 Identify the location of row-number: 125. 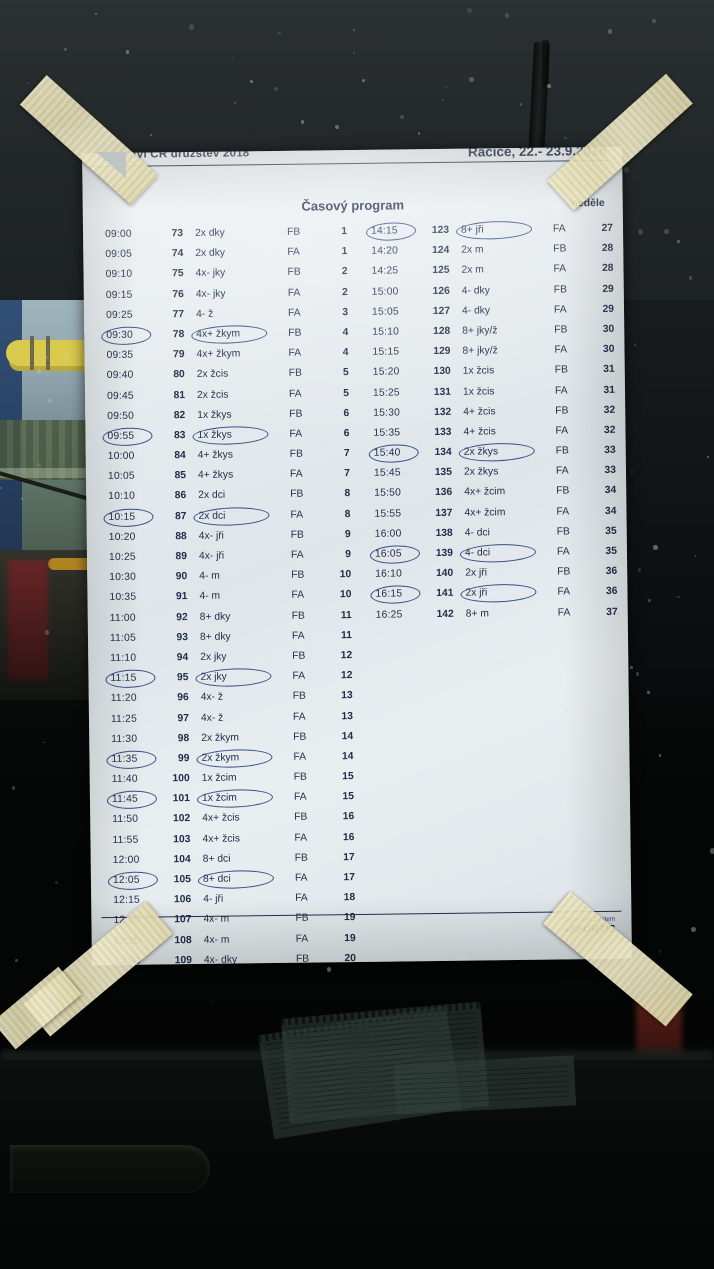
(441, 271).